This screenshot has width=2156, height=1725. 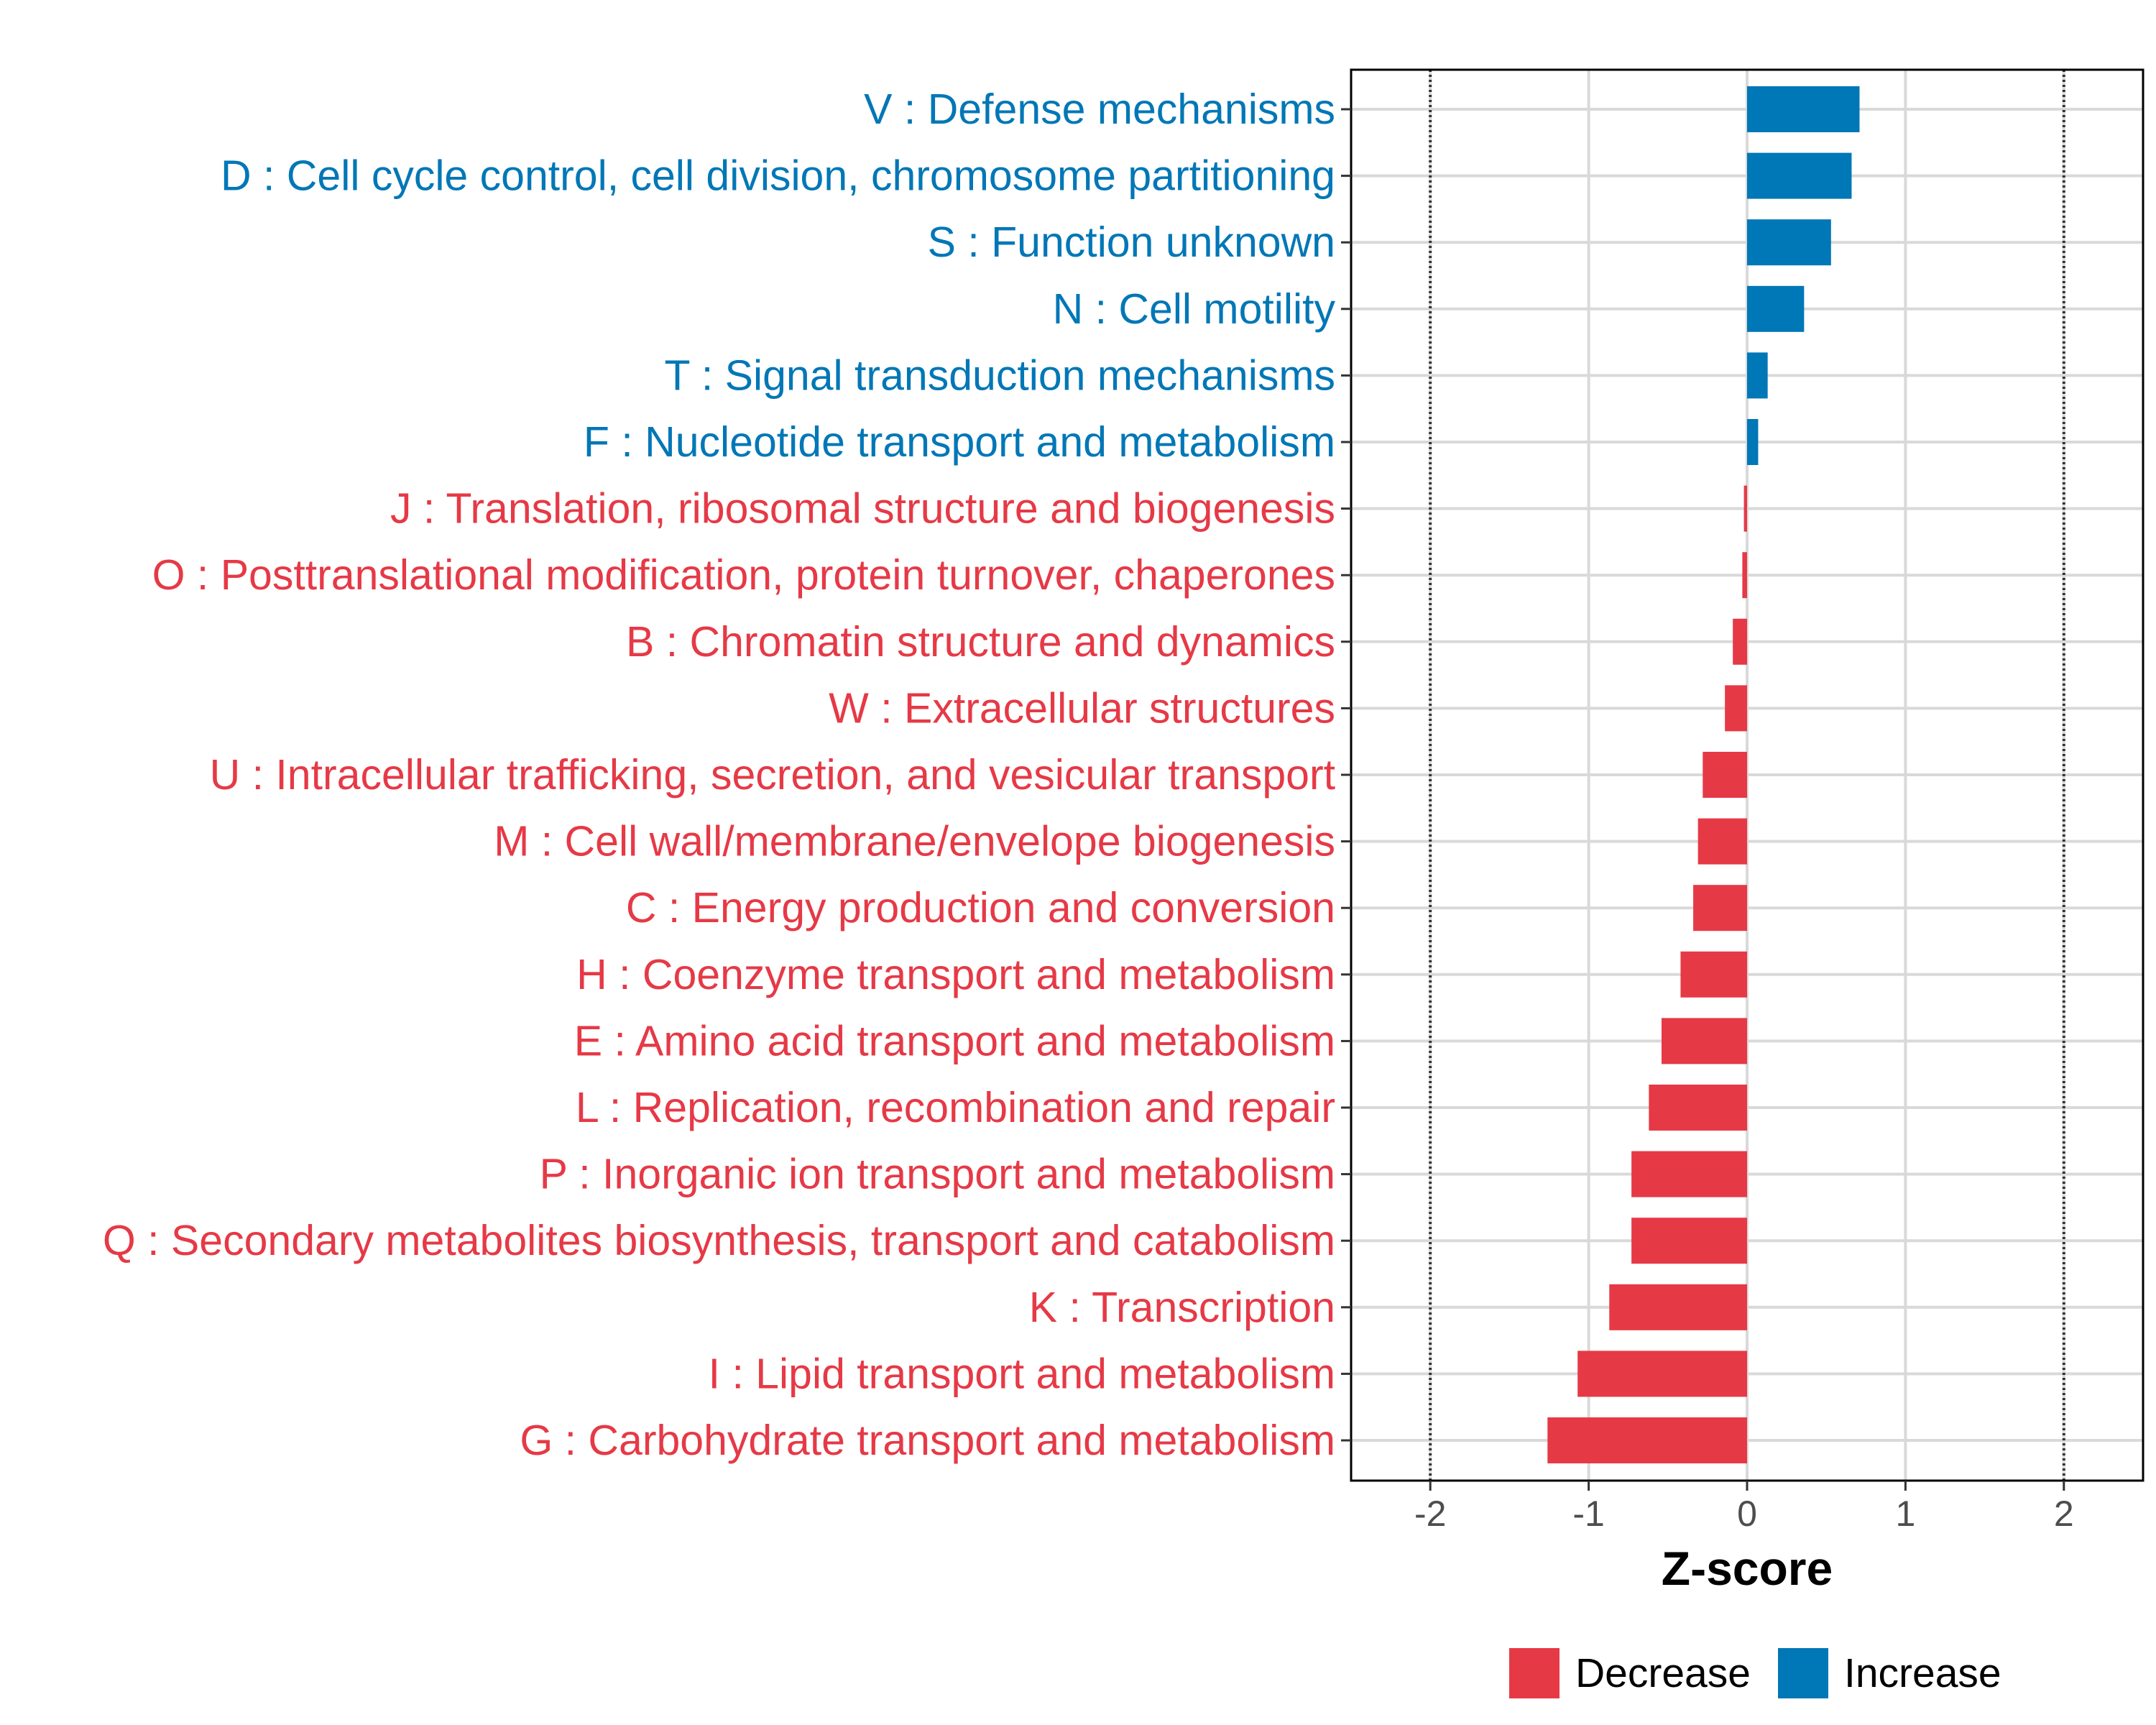 What do you see at coordinates (1663, 1673) in the screenshot?
I see `legend-label-decrease: Decrease` at bounding box center [1663, 1673].